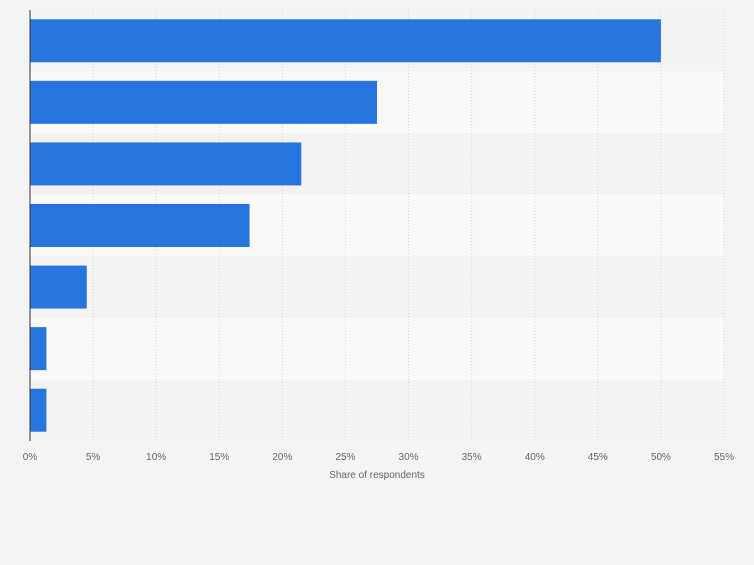  Describe the element at coordinates (598, 457) in the screenshot. I see `x-tick-label: 45%` at that location.